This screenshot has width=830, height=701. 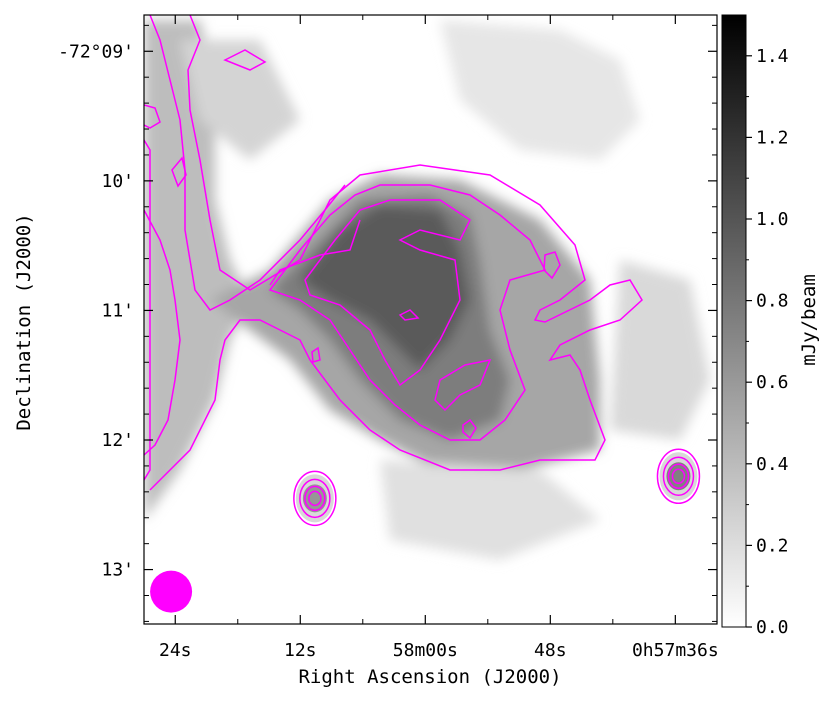 What do you see at coordinates (809, 320) in the screenshot?
I see `colorbar-label: mJy/beam` at bounding box center [809, 320].